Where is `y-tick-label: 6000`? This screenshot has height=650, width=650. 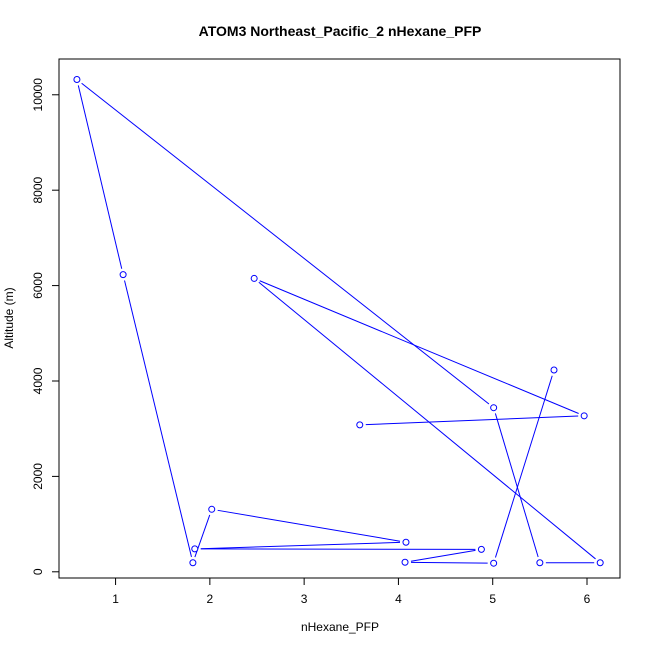 y-tick-label: 6000 is located at coordinates (38, 285).